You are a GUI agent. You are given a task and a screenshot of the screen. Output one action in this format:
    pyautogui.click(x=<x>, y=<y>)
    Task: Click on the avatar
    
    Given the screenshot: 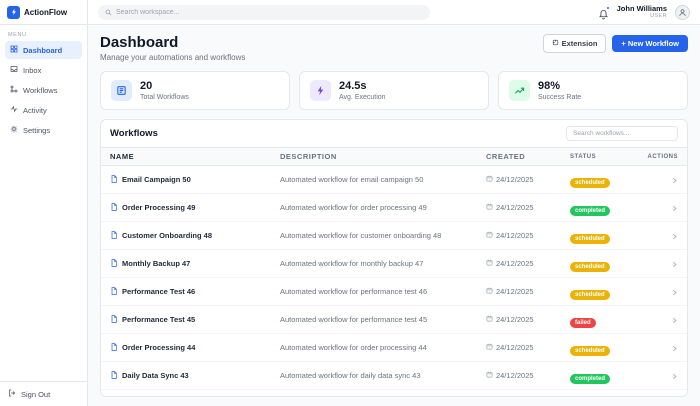 What is the action you would take?
    pyautogui.click(x=682, y=12)
    